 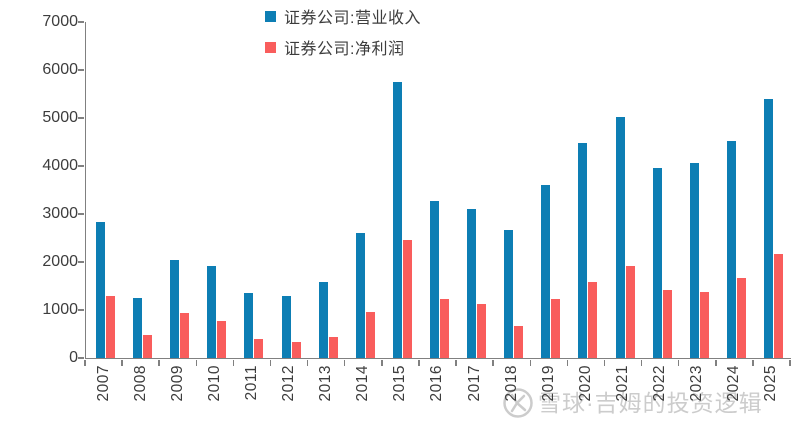 I want to click on bar-net-profit-2023, so click(x=704, y=325).